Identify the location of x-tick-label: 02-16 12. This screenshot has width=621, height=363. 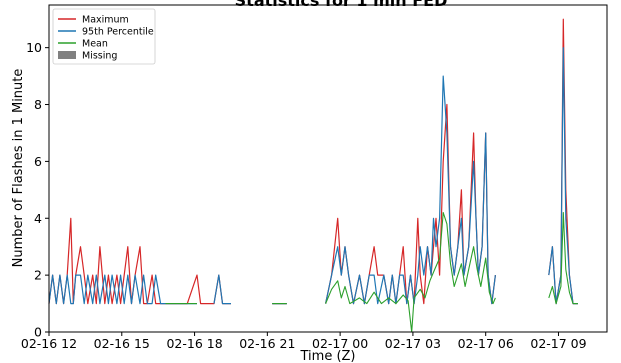
(49, 343).